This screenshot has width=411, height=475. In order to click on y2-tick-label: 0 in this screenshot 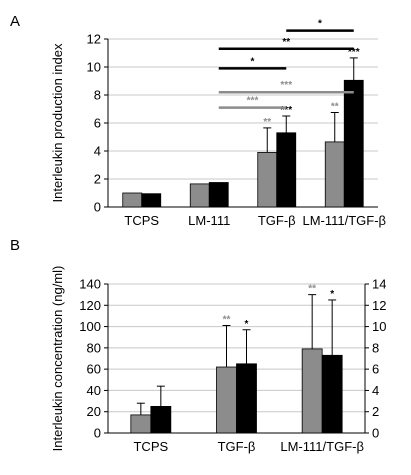, I will do `click(375, 433)`.